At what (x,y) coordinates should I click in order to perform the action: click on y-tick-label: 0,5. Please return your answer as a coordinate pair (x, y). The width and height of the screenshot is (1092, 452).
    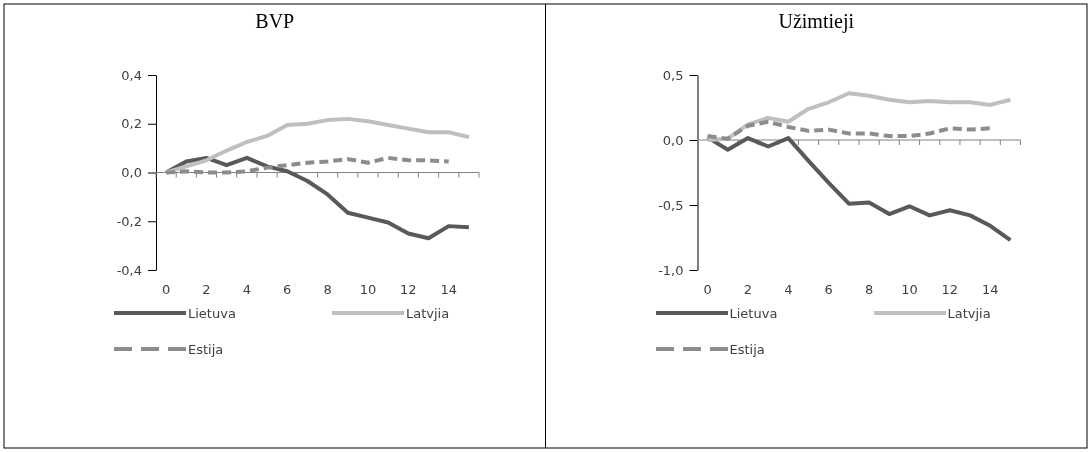
    Looking at the image, I should click on (673, 75).